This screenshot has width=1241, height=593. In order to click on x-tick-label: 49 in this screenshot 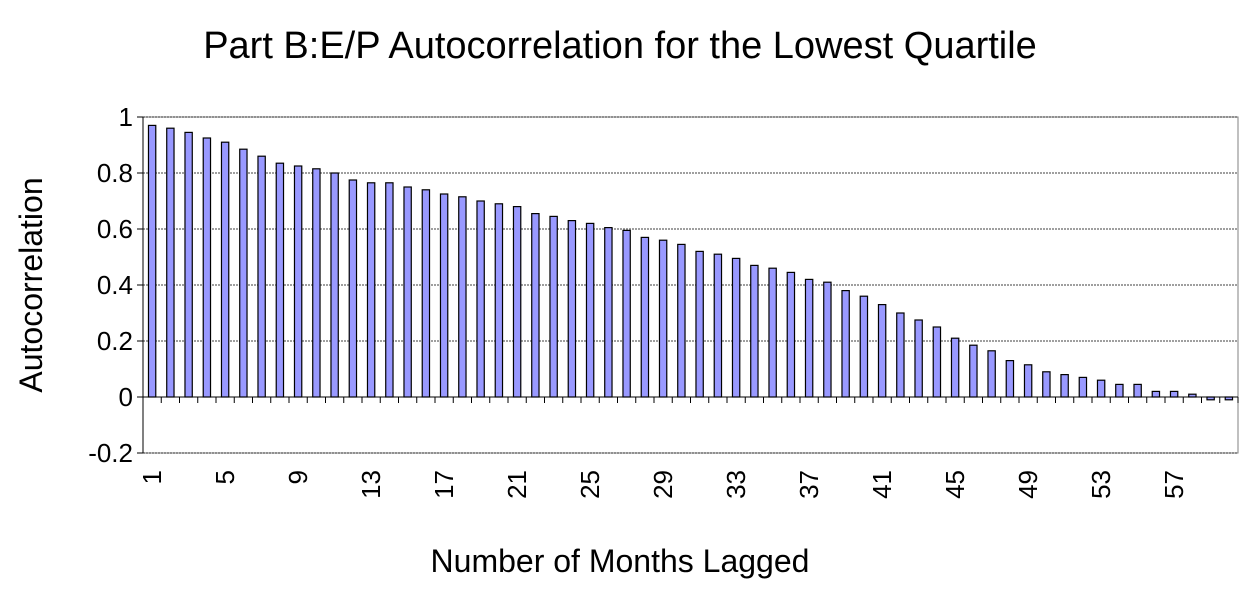, I will do `click(1028, 484)`.